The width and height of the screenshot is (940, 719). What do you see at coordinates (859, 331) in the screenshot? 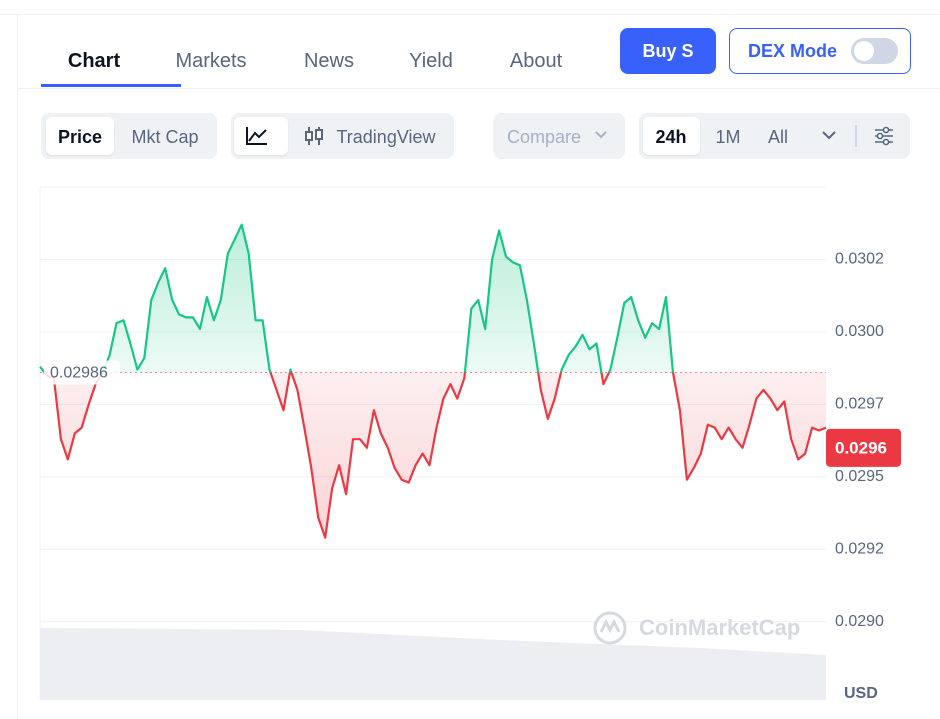
I see `y-tick-label: 0.0300` at bounding box center [859, 331].